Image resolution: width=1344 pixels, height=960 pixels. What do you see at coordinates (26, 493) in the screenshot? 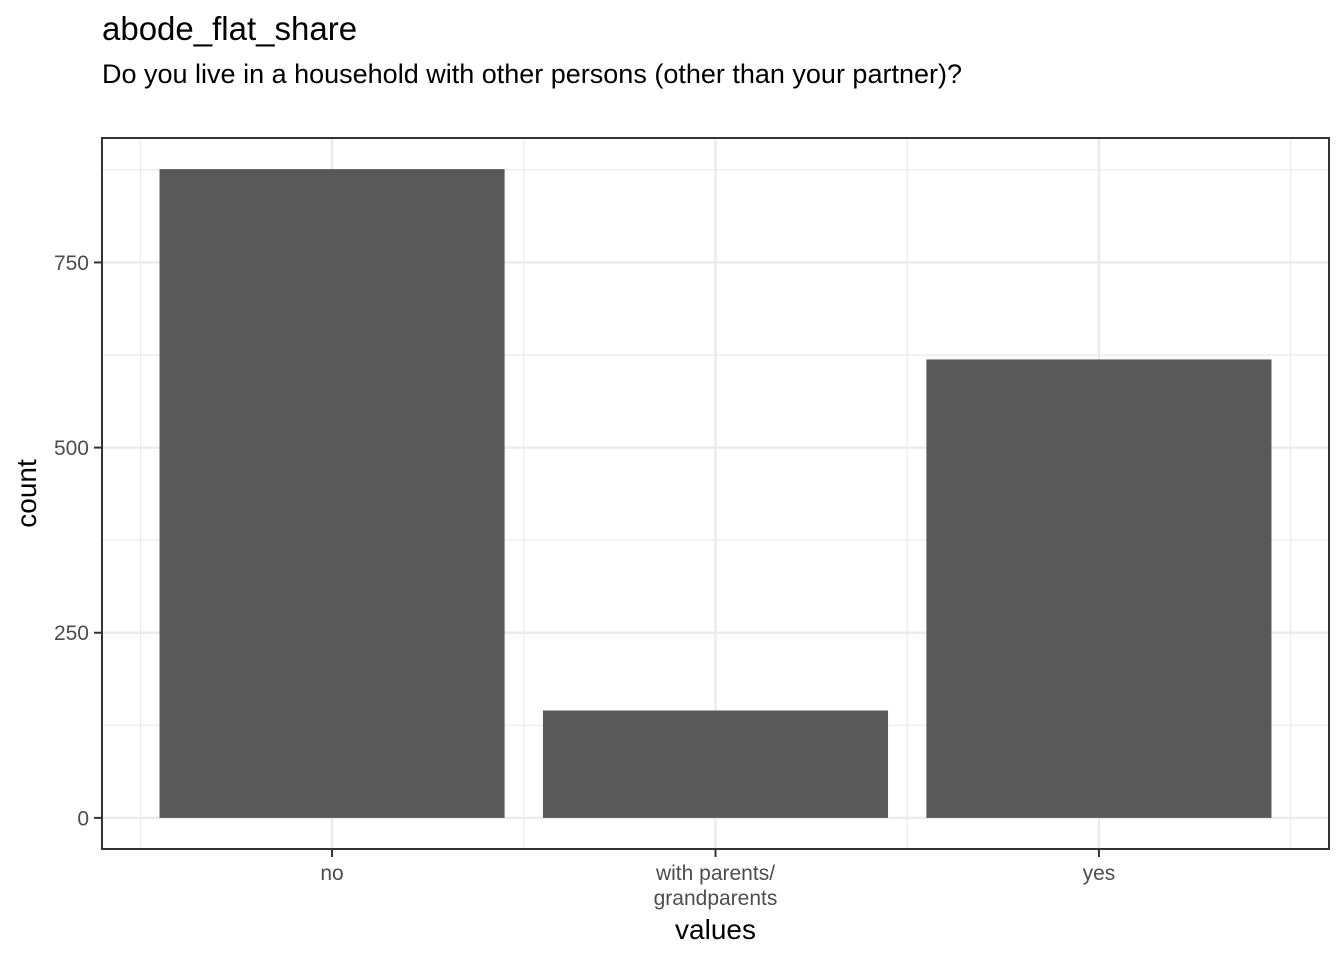
I see `y-axis-title: count` at bounding box center [26, 493].